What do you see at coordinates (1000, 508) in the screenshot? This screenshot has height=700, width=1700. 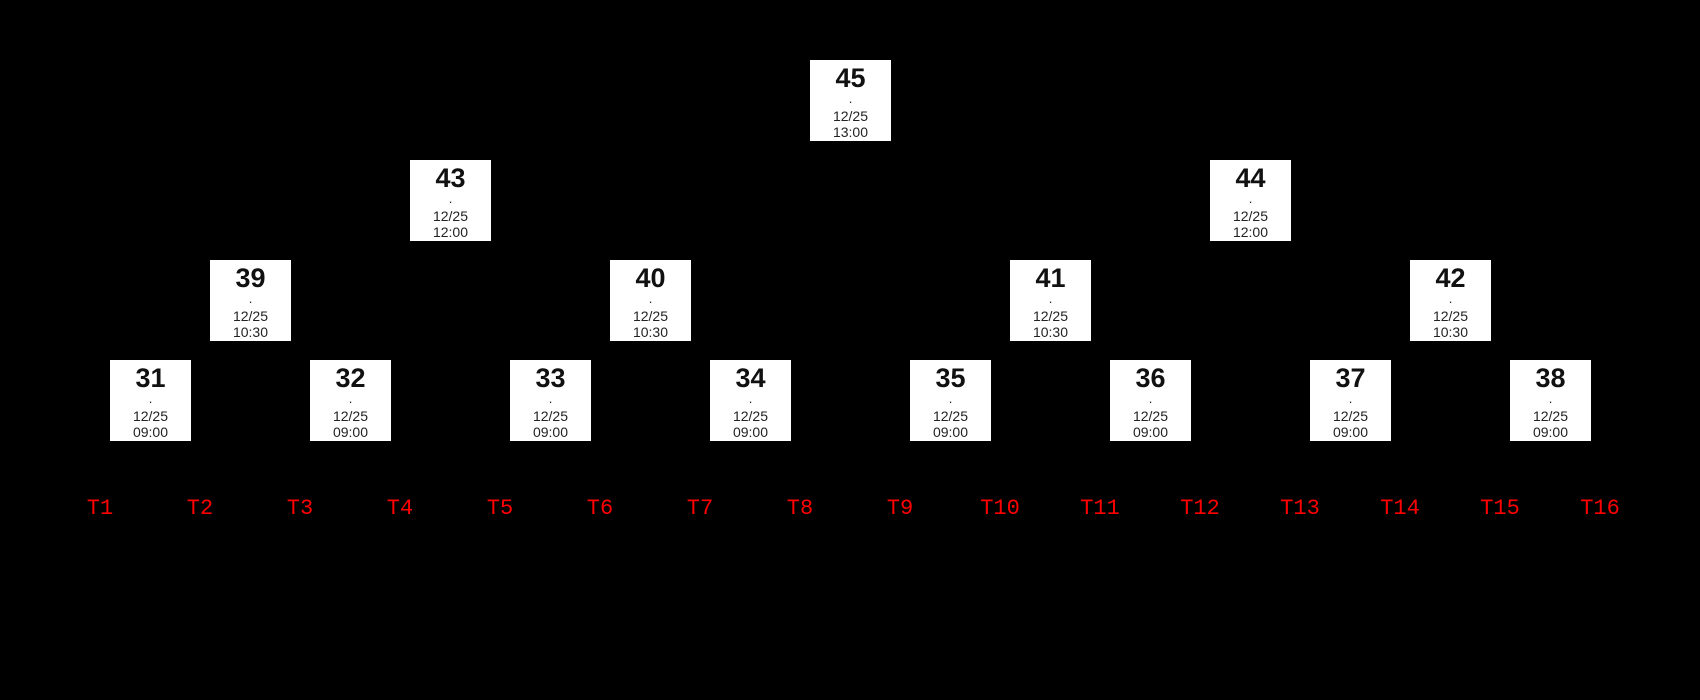 I see `team-label: T10` at bounding box center [1000, 508].